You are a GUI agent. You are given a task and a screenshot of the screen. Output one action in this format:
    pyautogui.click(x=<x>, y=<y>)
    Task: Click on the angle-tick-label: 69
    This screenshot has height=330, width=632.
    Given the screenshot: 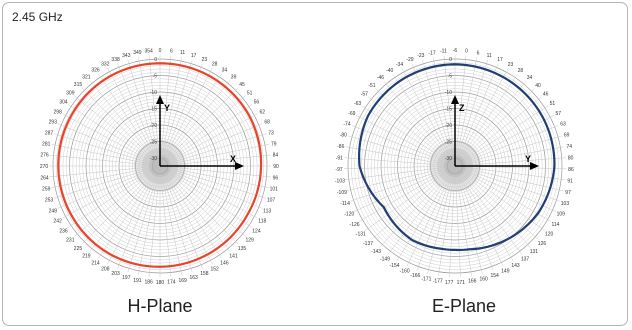 What is the action you would take?
    pyautogui.click(x=567, y=136)
    